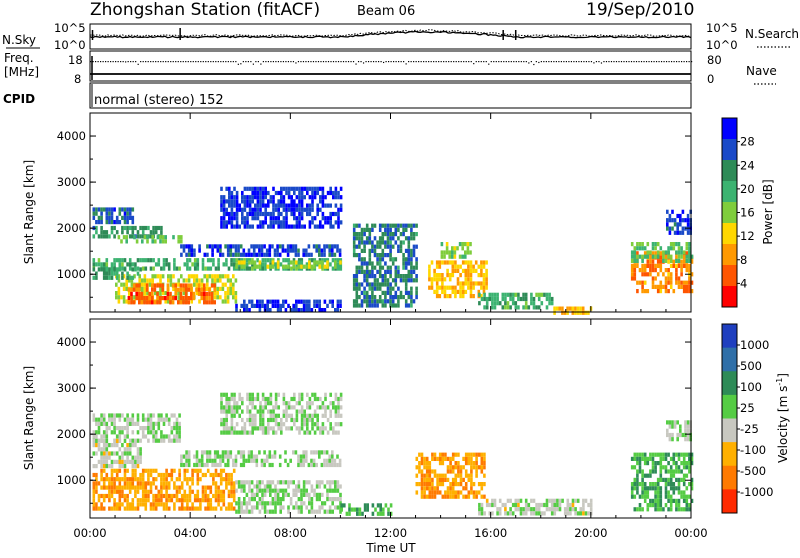 This screenshot has width=800, height=558. What do you see at coordinates (19, 99) in the screenshot?
I see `cpid-label: CPID` at bounding box center [19, 99].